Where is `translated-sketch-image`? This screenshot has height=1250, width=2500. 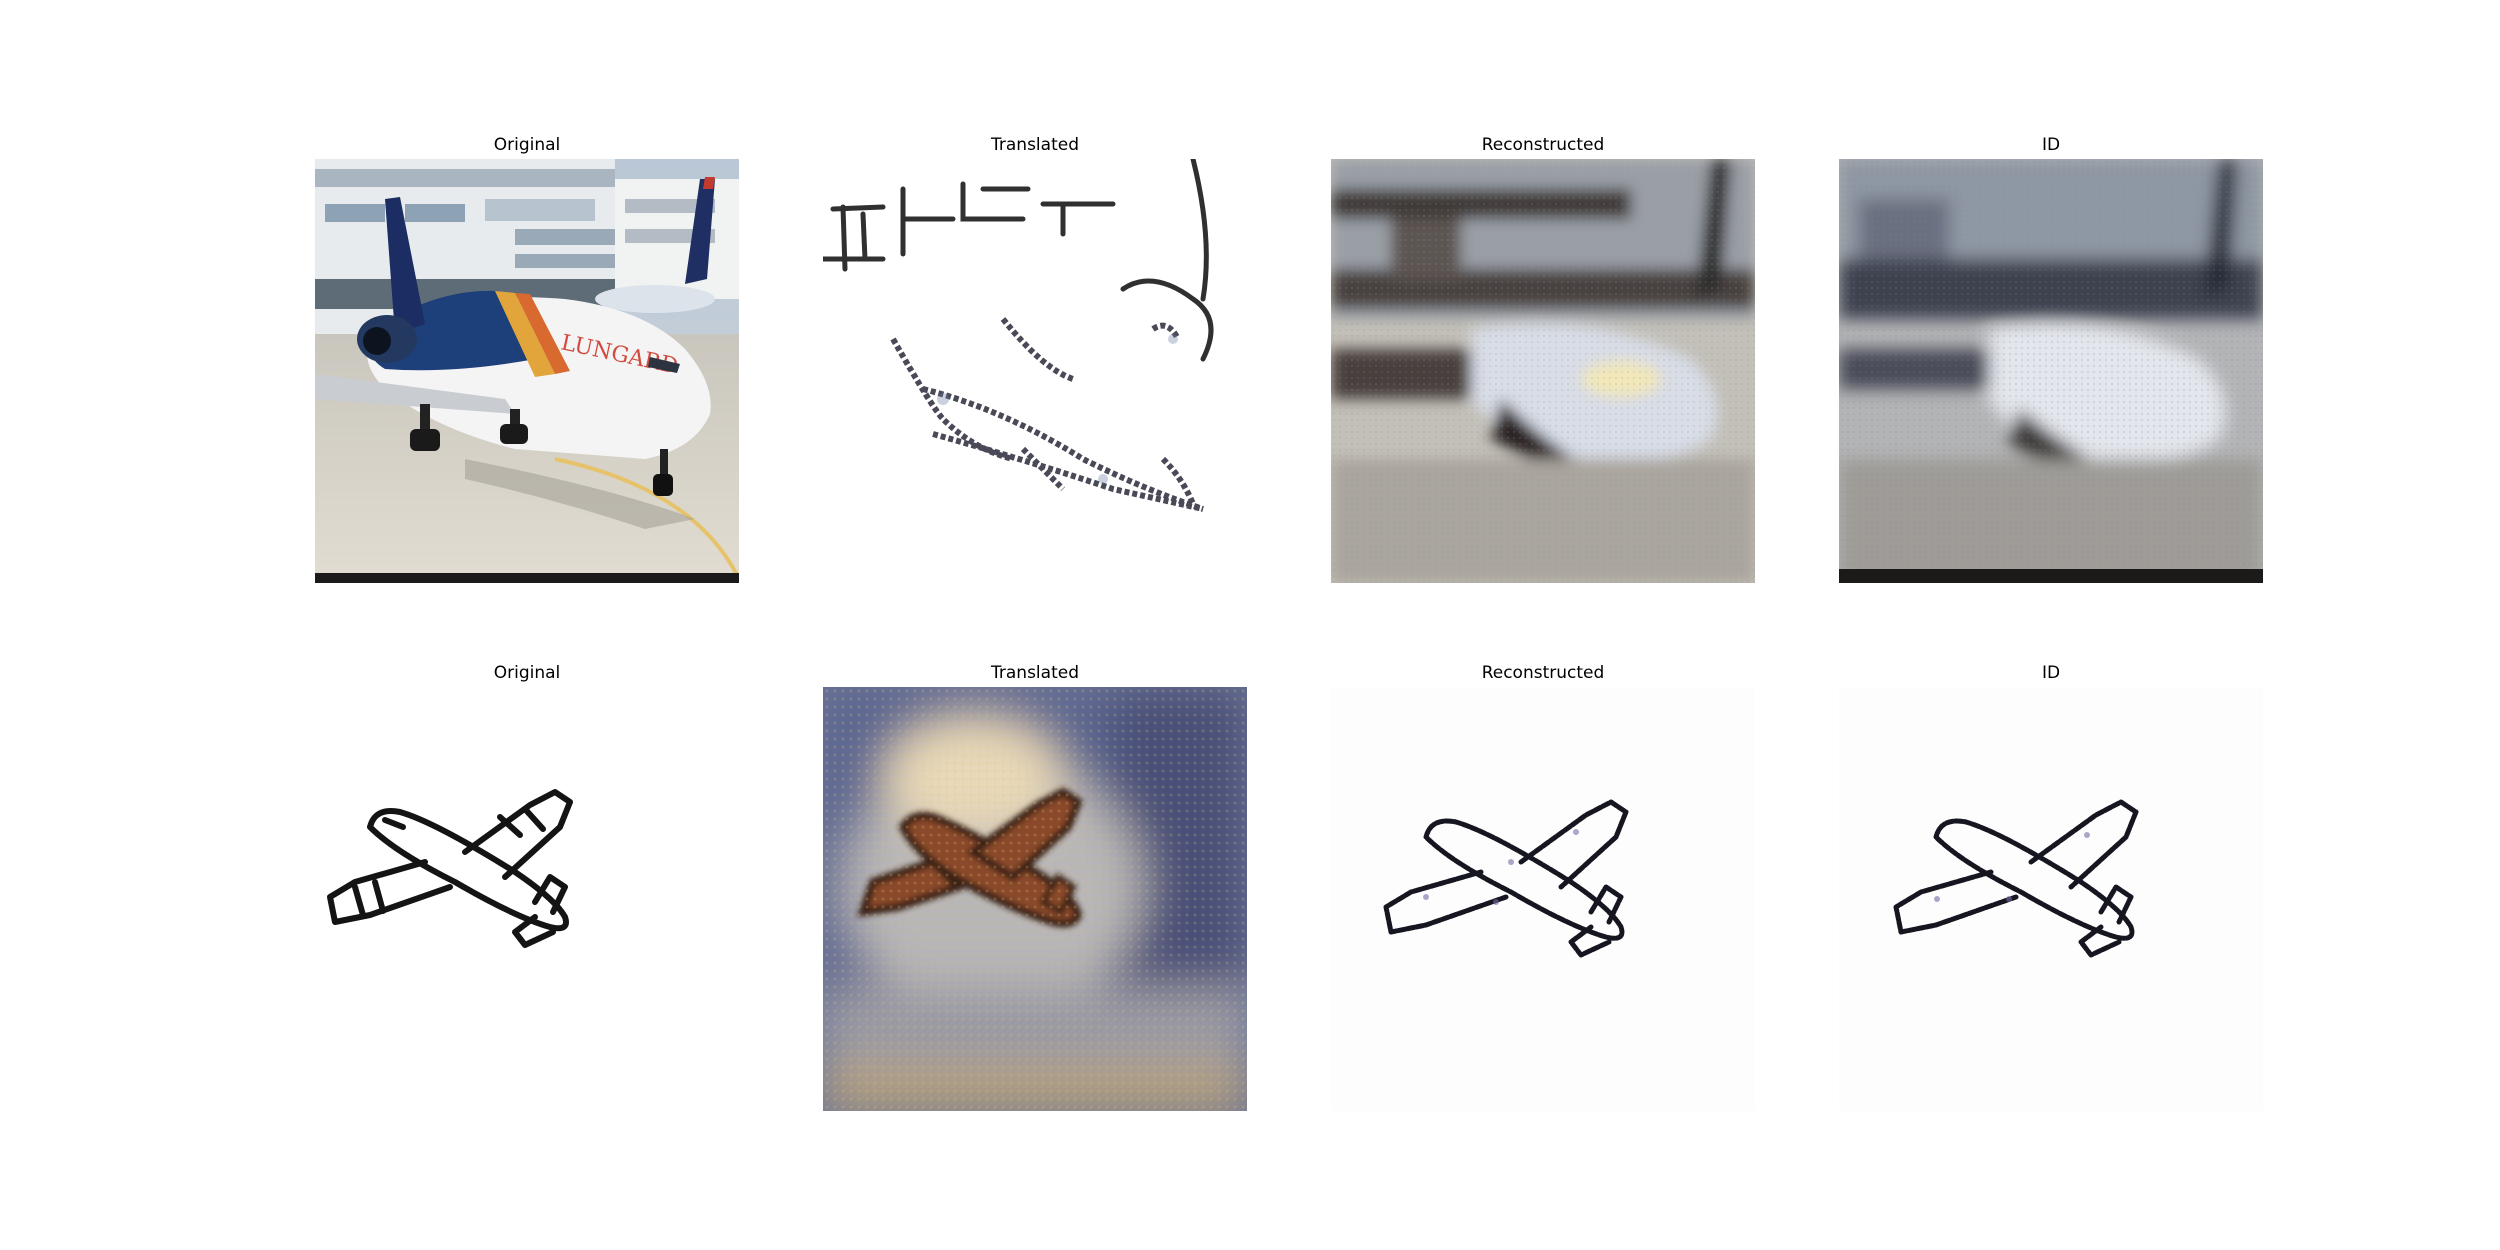 translated-sketch-image is located at coordinates (1035, 371).